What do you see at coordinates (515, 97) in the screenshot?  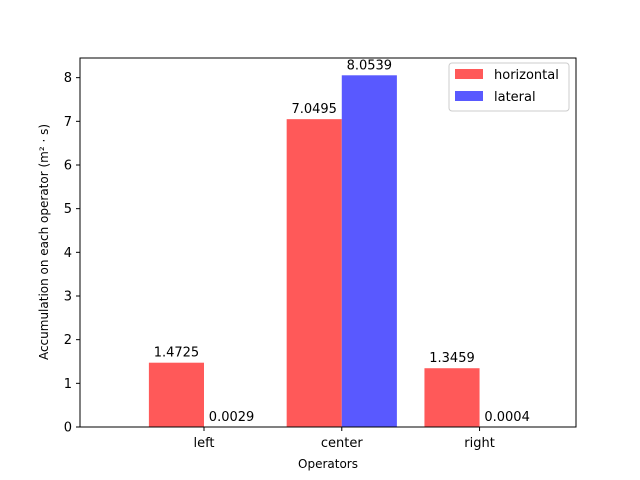 I see `legend-label-lateral: lateral` at bounding box center [515, 97].